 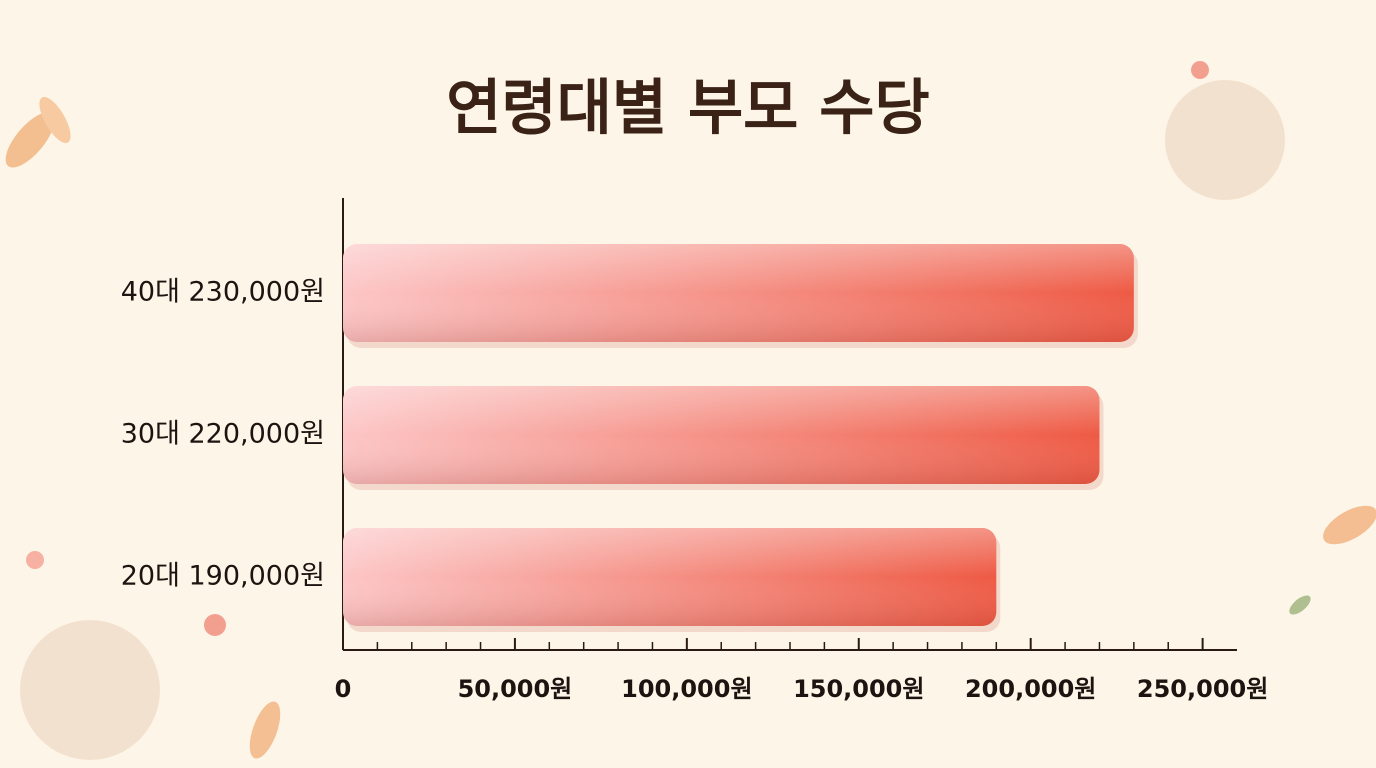 What do you see at coordinates (687, 109) in the screenshot?
I see `chart-title: 연령대별 부모 수당` at bounding box center [687, 109].